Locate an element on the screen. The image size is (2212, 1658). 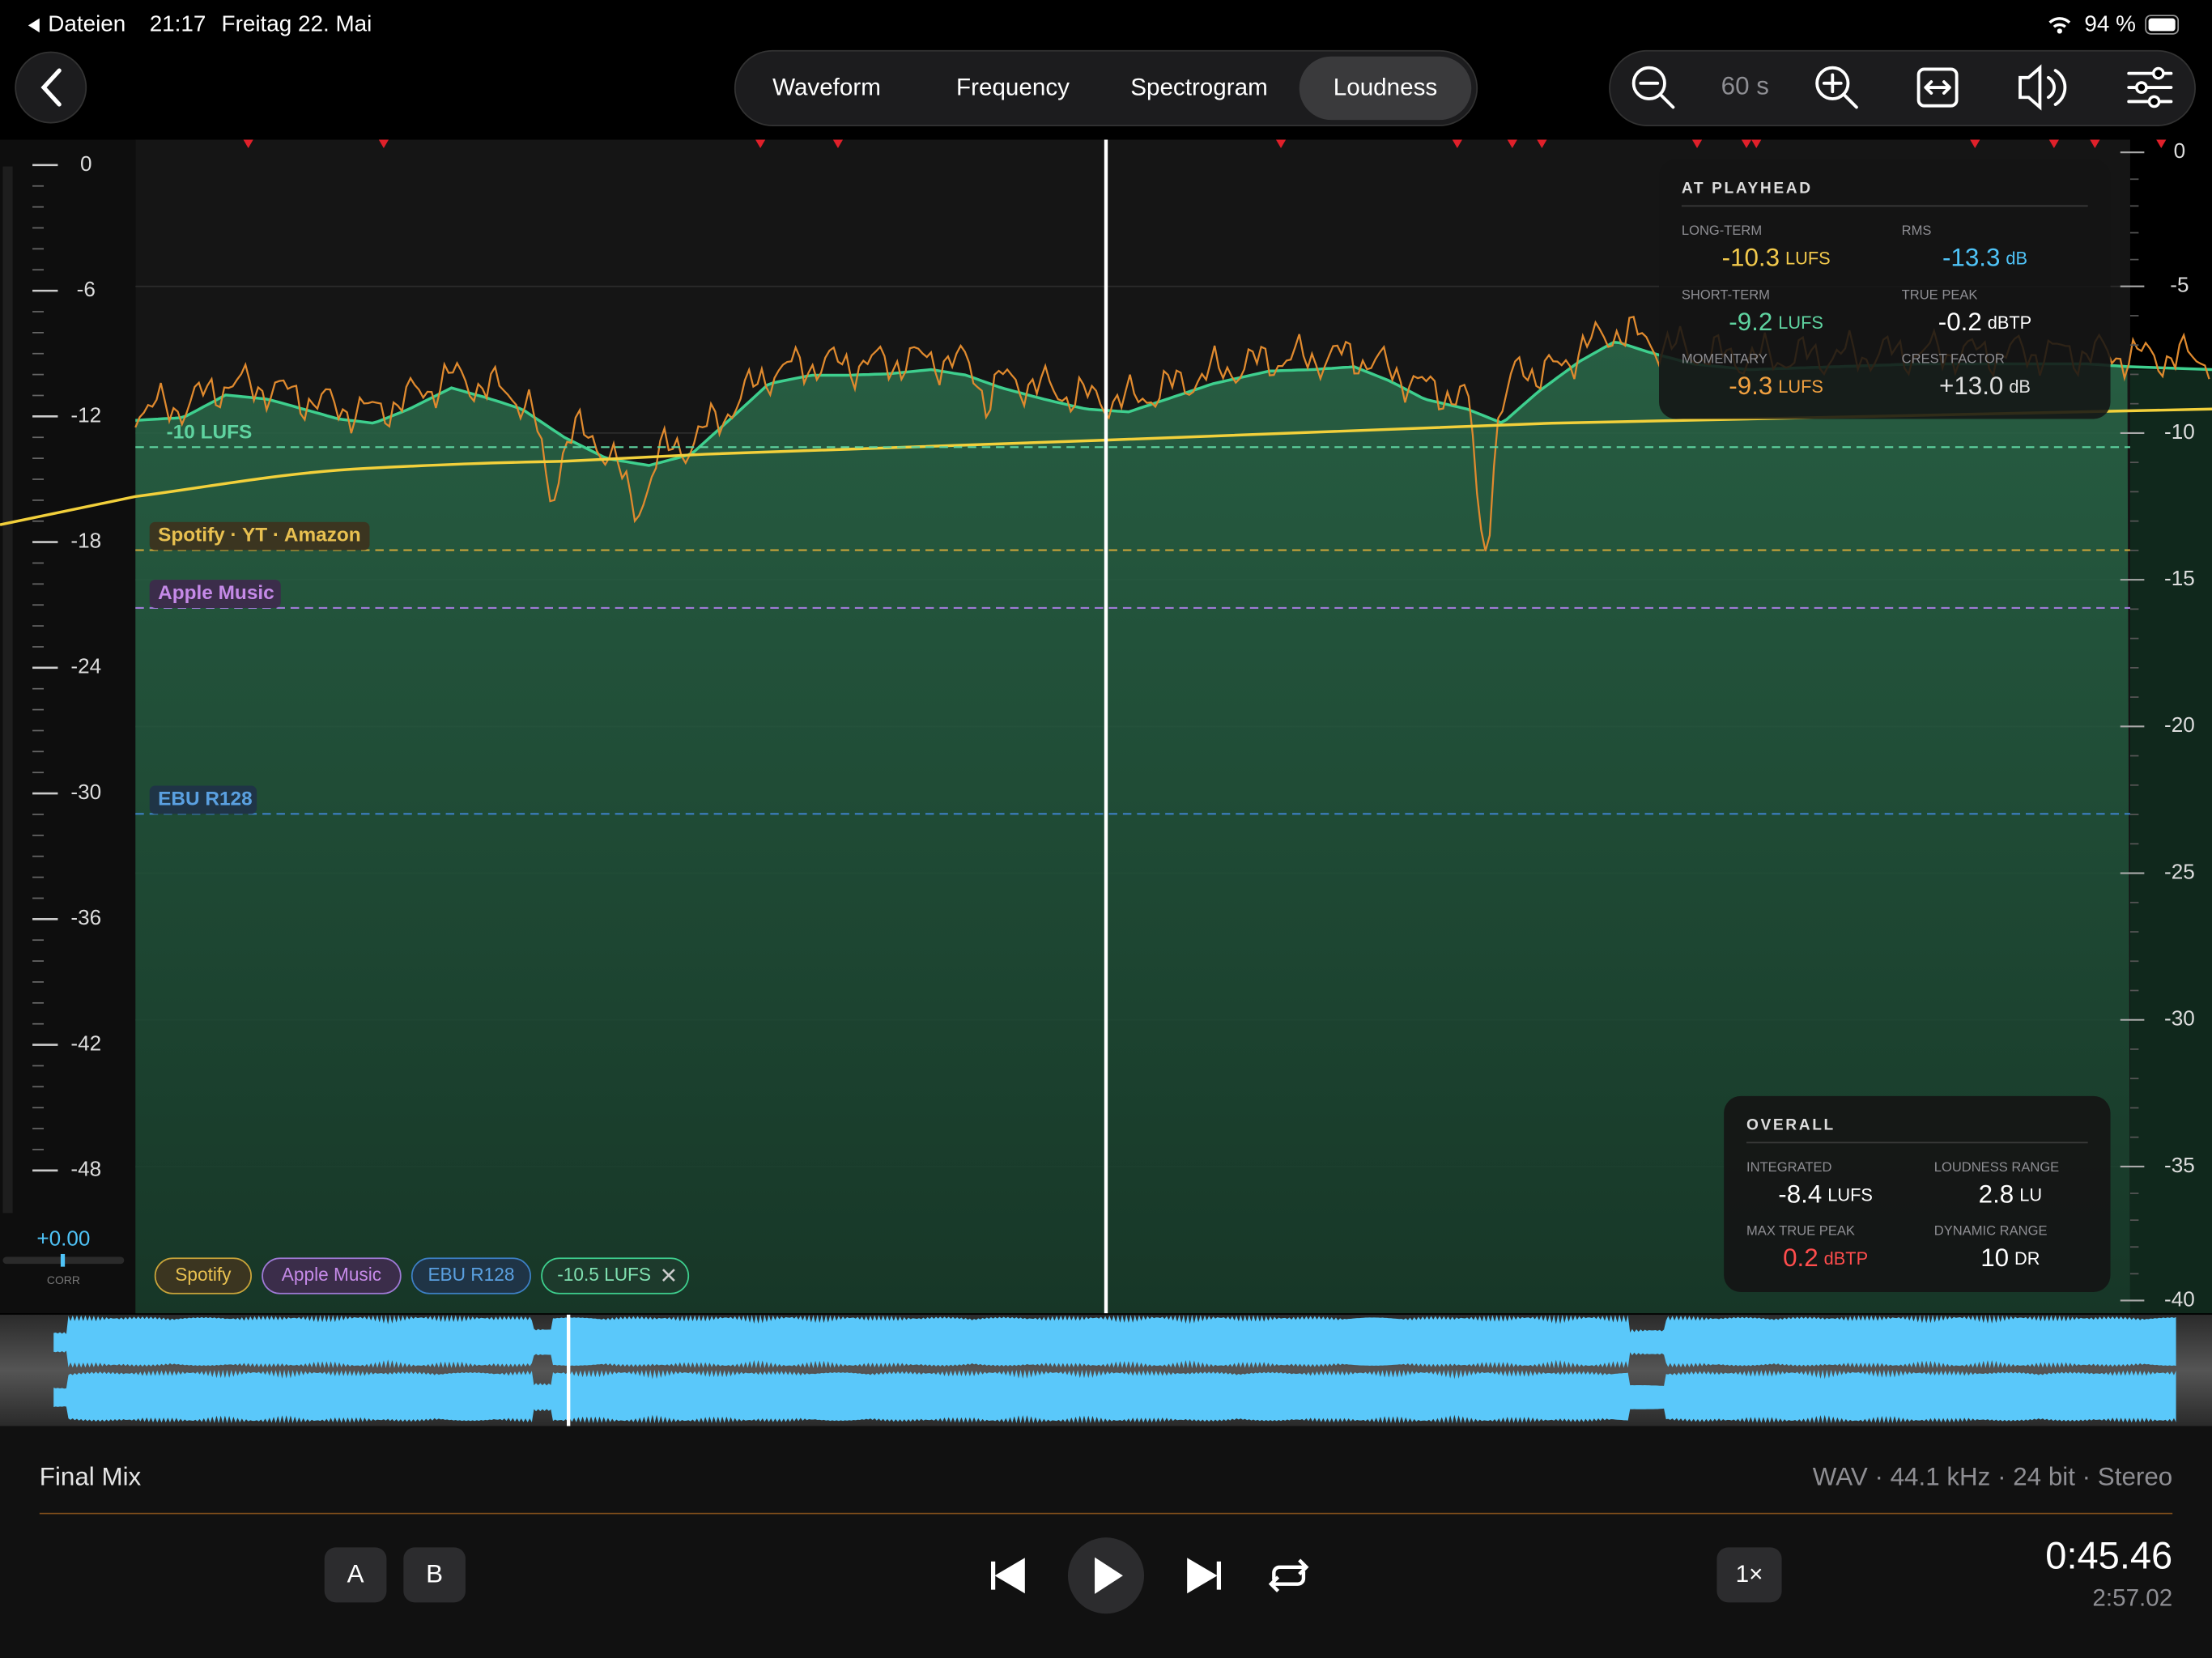
metric-value: -9.3 LUFS is located at coordinates (1776, 386).